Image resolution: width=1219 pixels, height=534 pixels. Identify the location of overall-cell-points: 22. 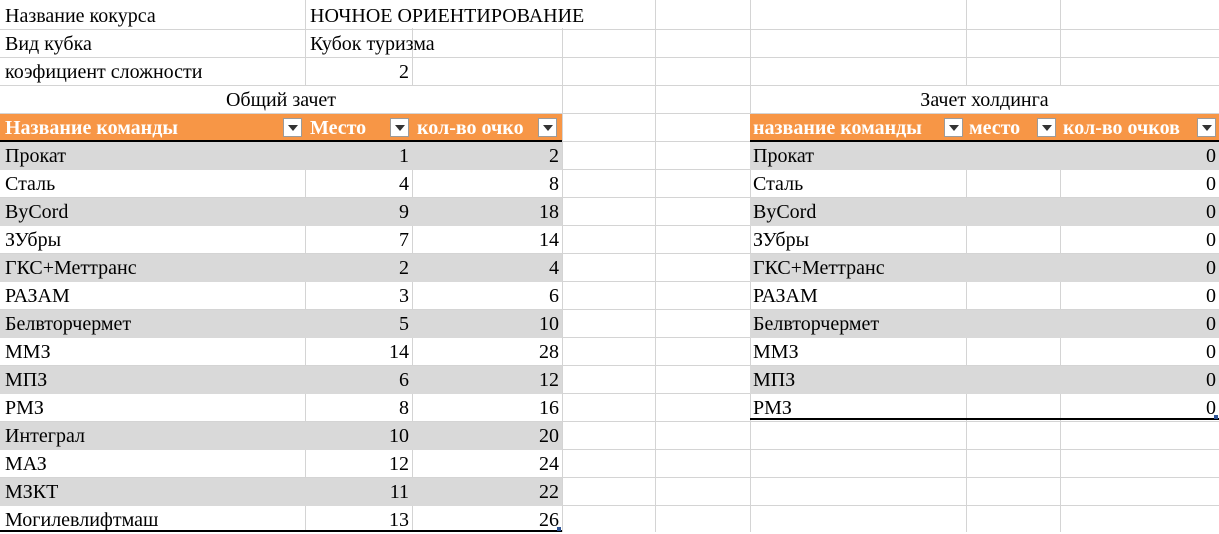
(549, 492).